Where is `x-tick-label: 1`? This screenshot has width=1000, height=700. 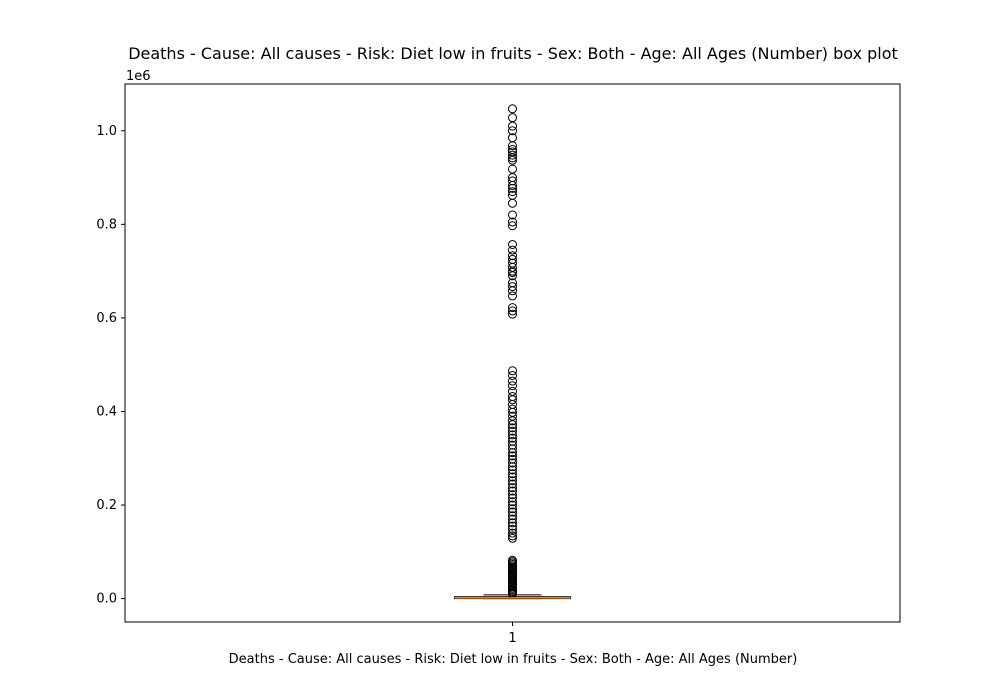
x-tick-label: 1 is located at coordinates (512, 638).